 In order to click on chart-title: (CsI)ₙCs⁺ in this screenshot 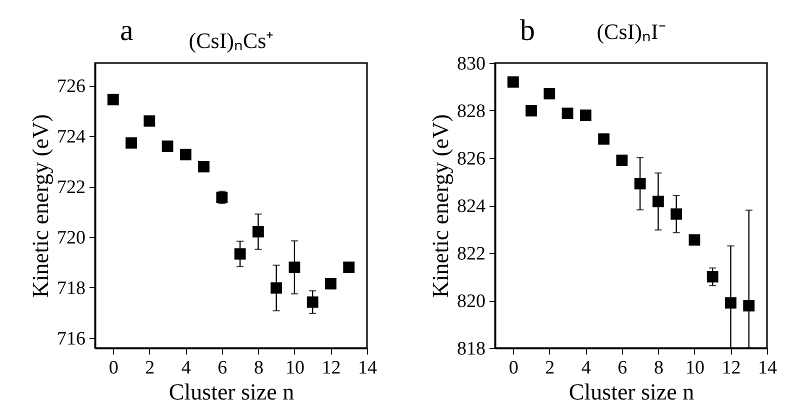, I will do `click(231, 40)`.